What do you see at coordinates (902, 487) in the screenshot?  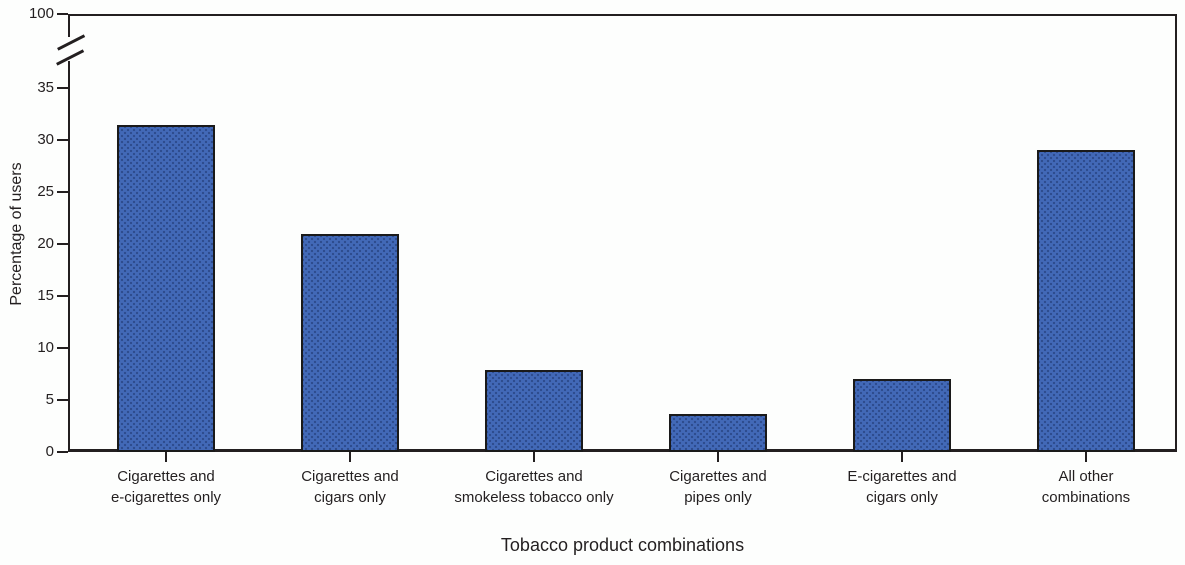 I see `x-category-label: E-cigarettes and cigars only` at bounding box center [902, 487].